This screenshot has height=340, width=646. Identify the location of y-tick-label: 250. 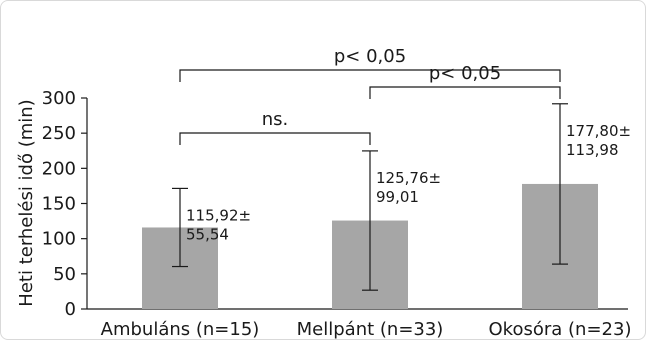
(59, 133).